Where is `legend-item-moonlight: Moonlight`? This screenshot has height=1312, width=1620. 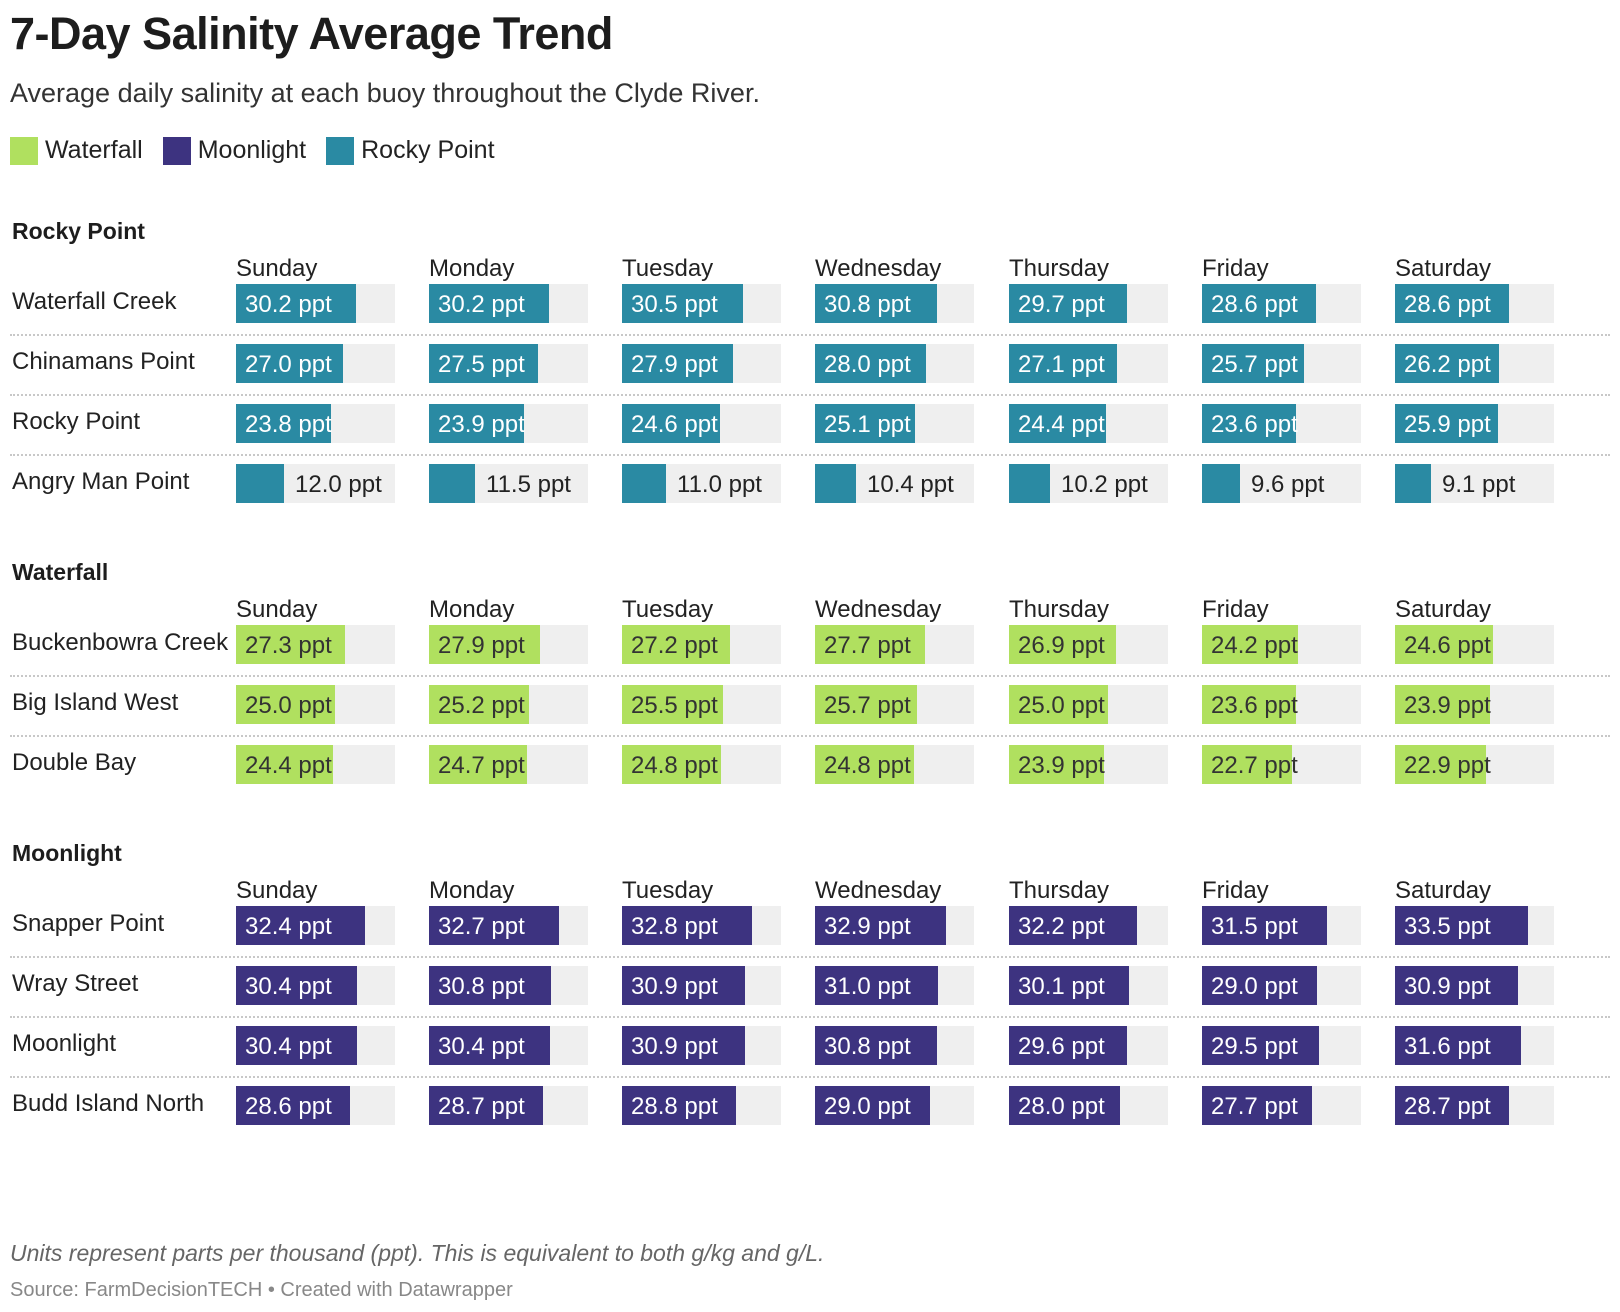
legend-item-moonlight: Moonlight is located at coordinates (234, 150).